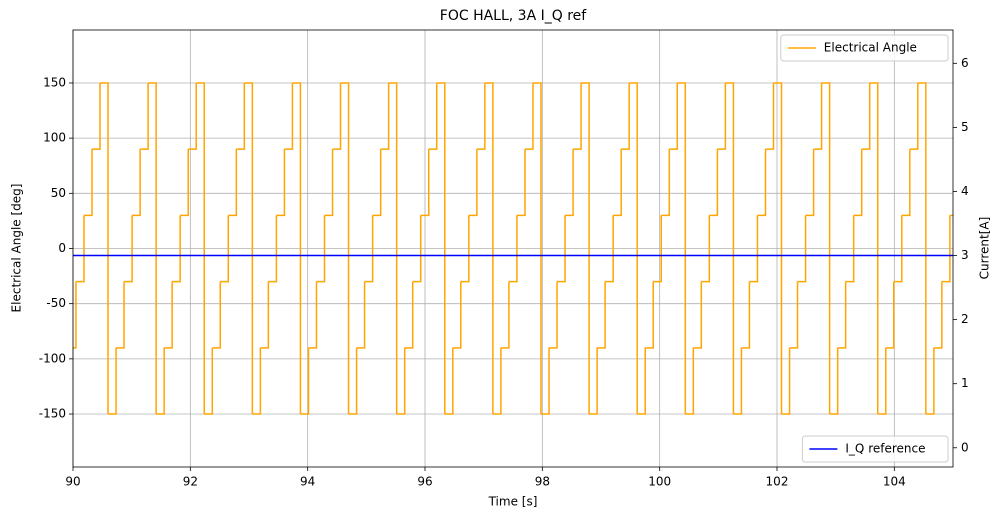  Describe the element at coordinates (965, 255) in the screenshot. I see `y2-tick-label: 3` at that location.